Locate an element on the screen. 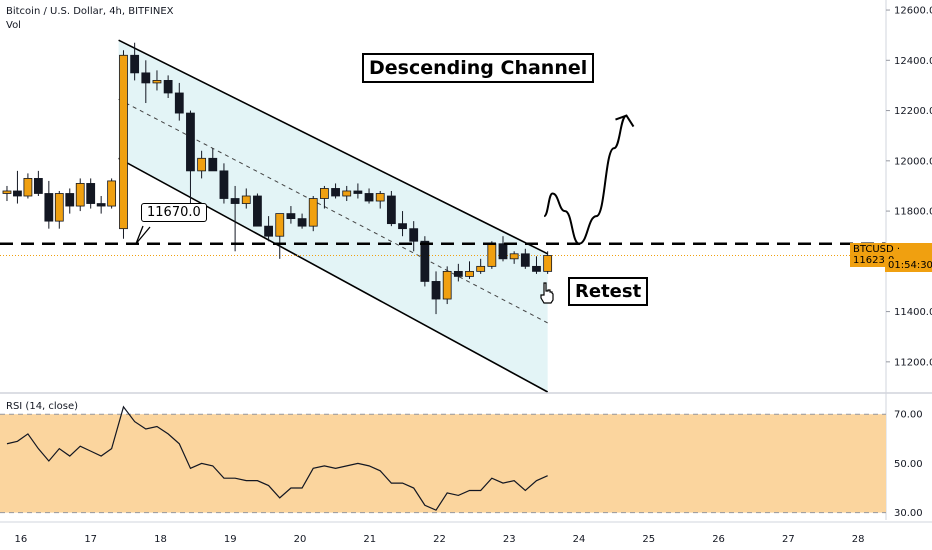 The width and height of the screenshot is (932, 550). time-tick-label: 26 is located at coordinates (718, 539).